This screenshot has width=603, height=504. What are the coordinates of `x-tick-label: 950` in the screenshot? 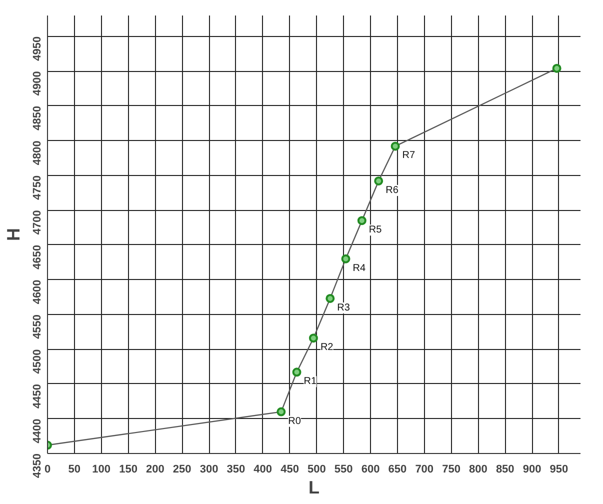 It's located at (559, 470).